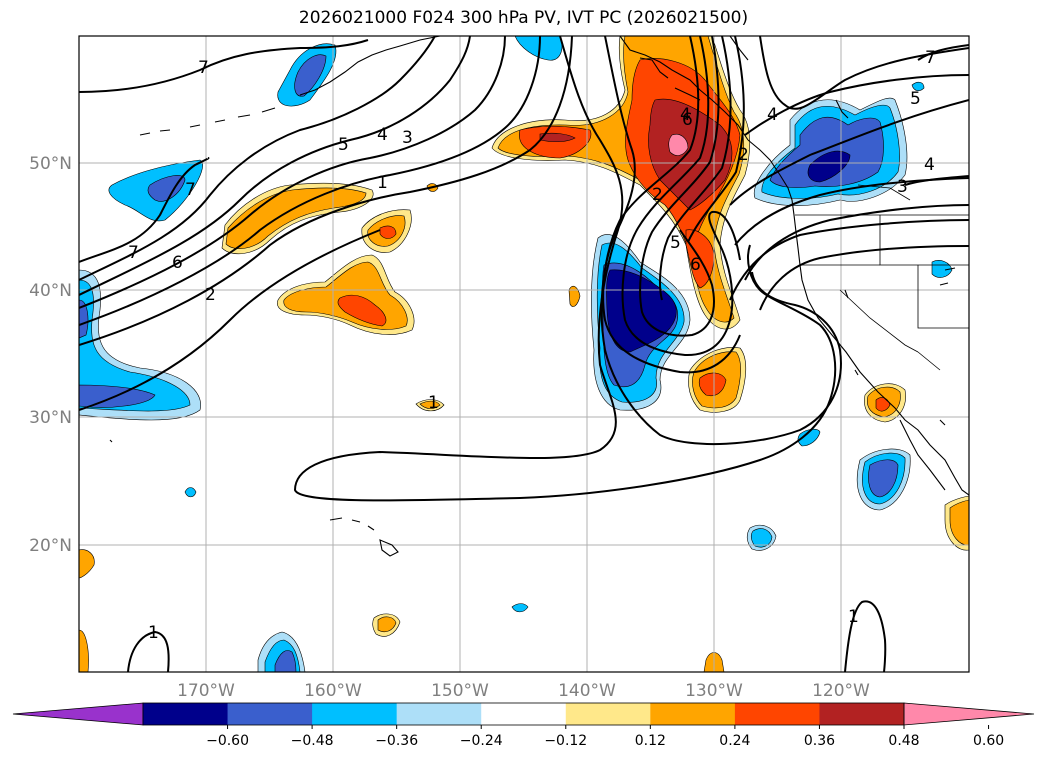  What do you see at coordinates (969, 714) in the screenshot?
I see `colorbar-extend-high` at bounding box center [969, 714].